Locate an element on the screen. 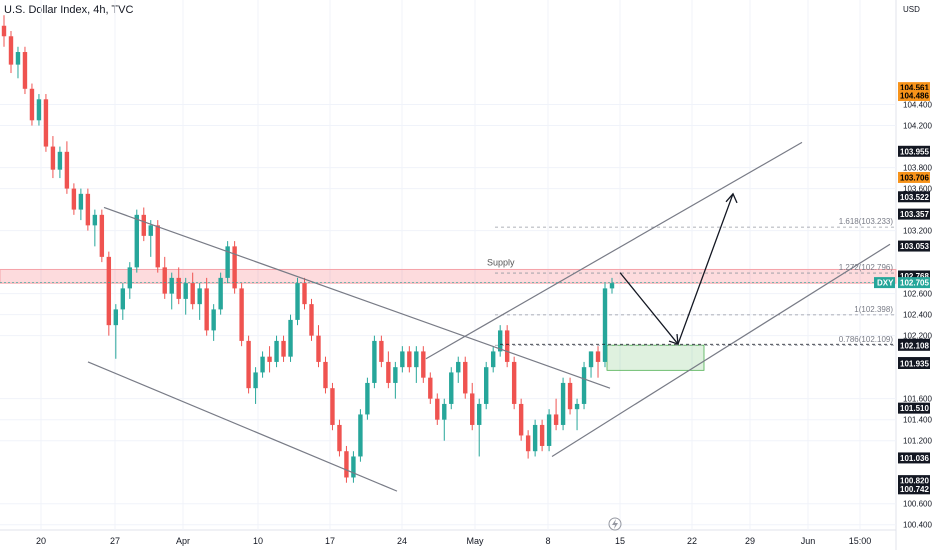  symbol-badge is located at coordinates (884, 283).